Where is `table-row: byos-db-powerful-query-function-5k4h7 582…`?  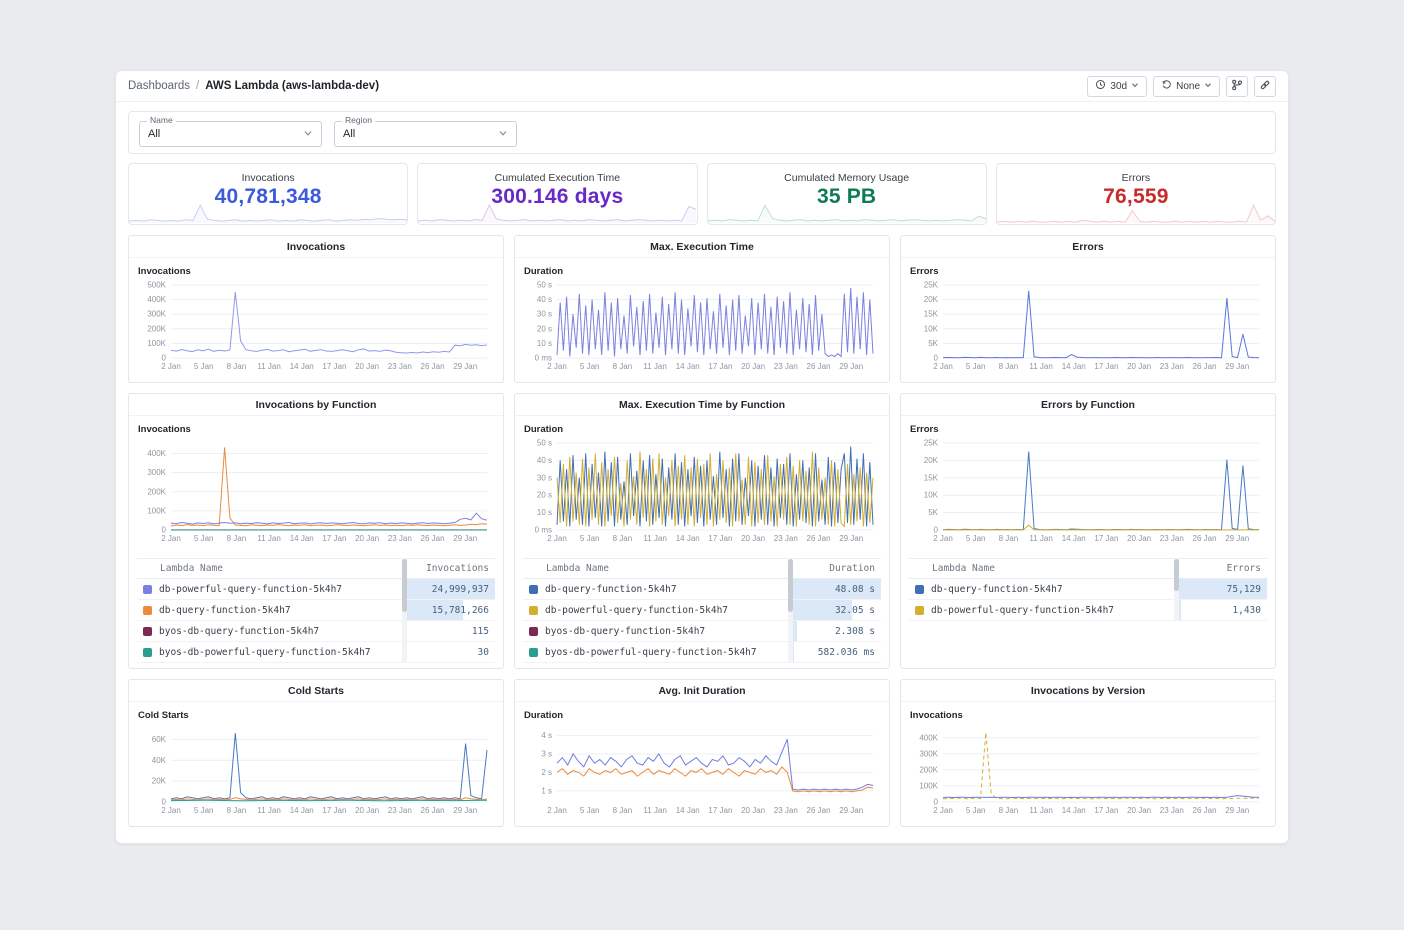 table-row: byos-db-powerful-query-function-5k4h7 582… is located at coordinates (702, 652).